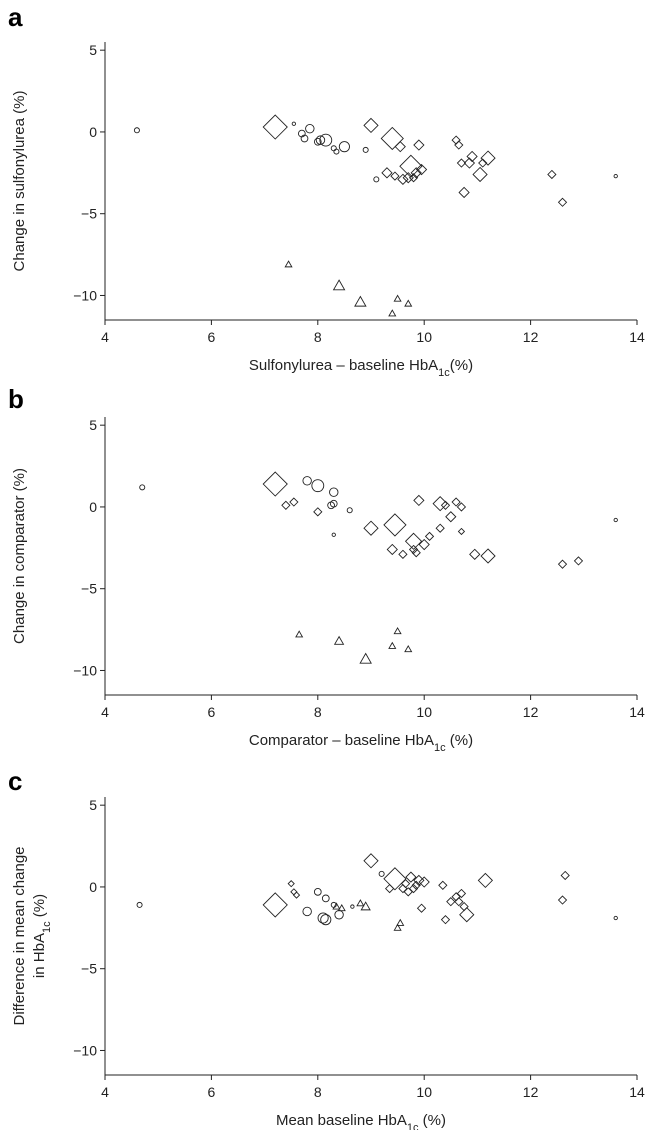  Describe the element at coordinates (531, 337) in the screenshot. I see `x-tick-label: 12` at that location.